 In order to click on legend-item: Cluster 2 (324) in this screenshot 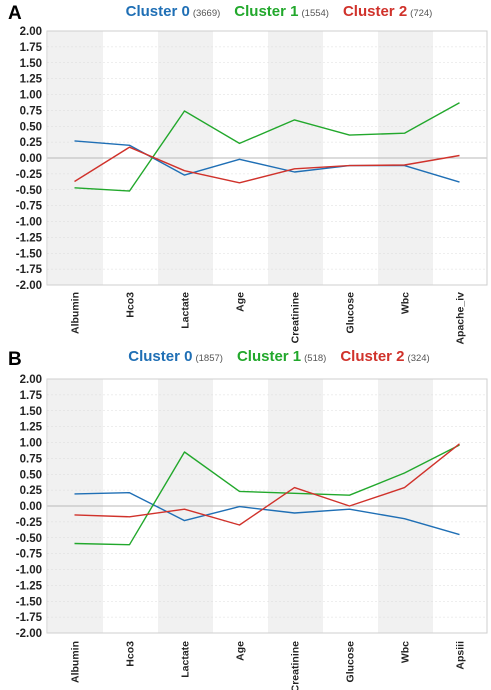, I will do `click(384, 356)`.